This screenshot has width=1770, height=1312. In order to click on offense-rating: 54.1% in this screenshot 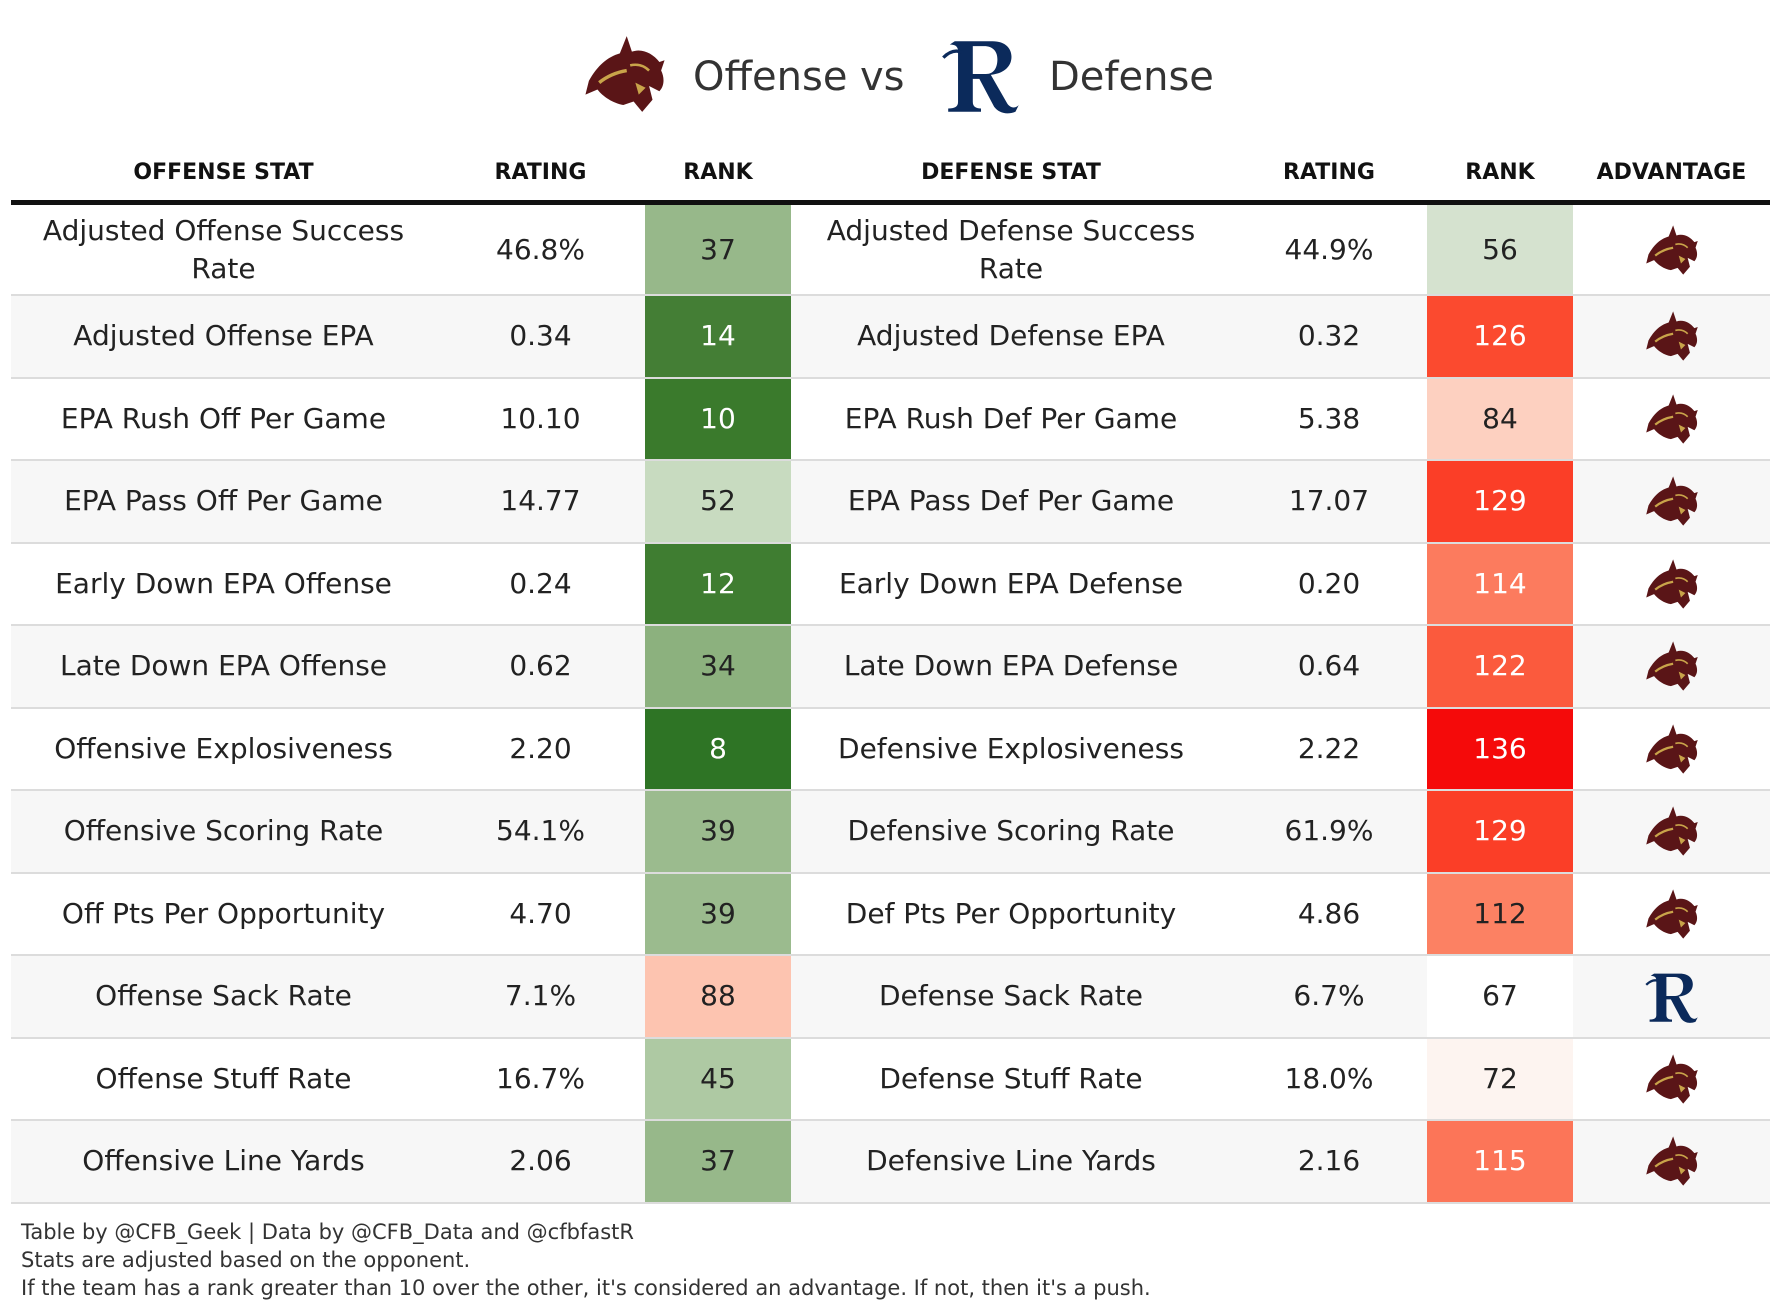, I will do `click(540, 831)`.